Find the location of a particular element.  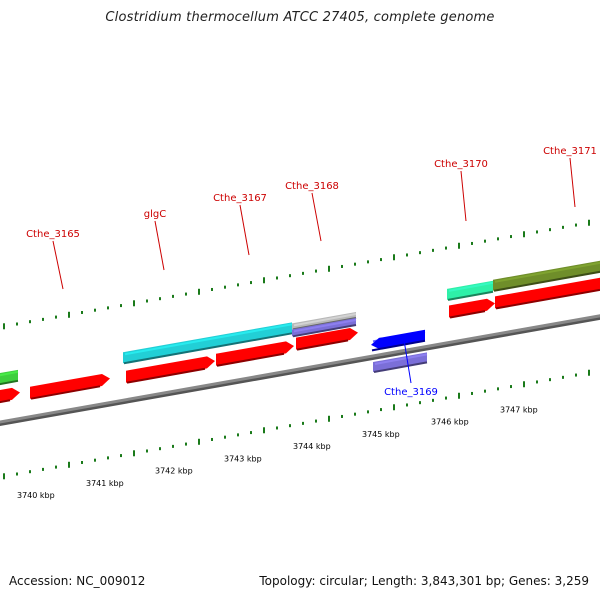

gene-arrow-reverse-highlight is located at coordinates (399, 336).